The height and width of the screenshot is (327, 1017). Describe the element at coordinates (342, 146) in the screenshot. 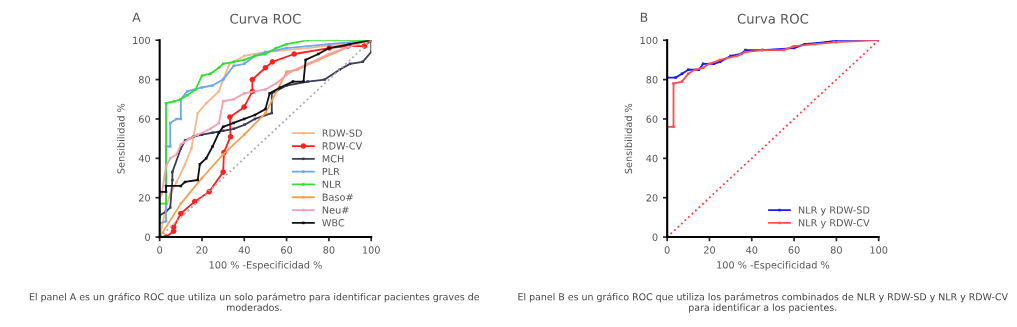

I see `legend-label: RDW-CV` at that location.